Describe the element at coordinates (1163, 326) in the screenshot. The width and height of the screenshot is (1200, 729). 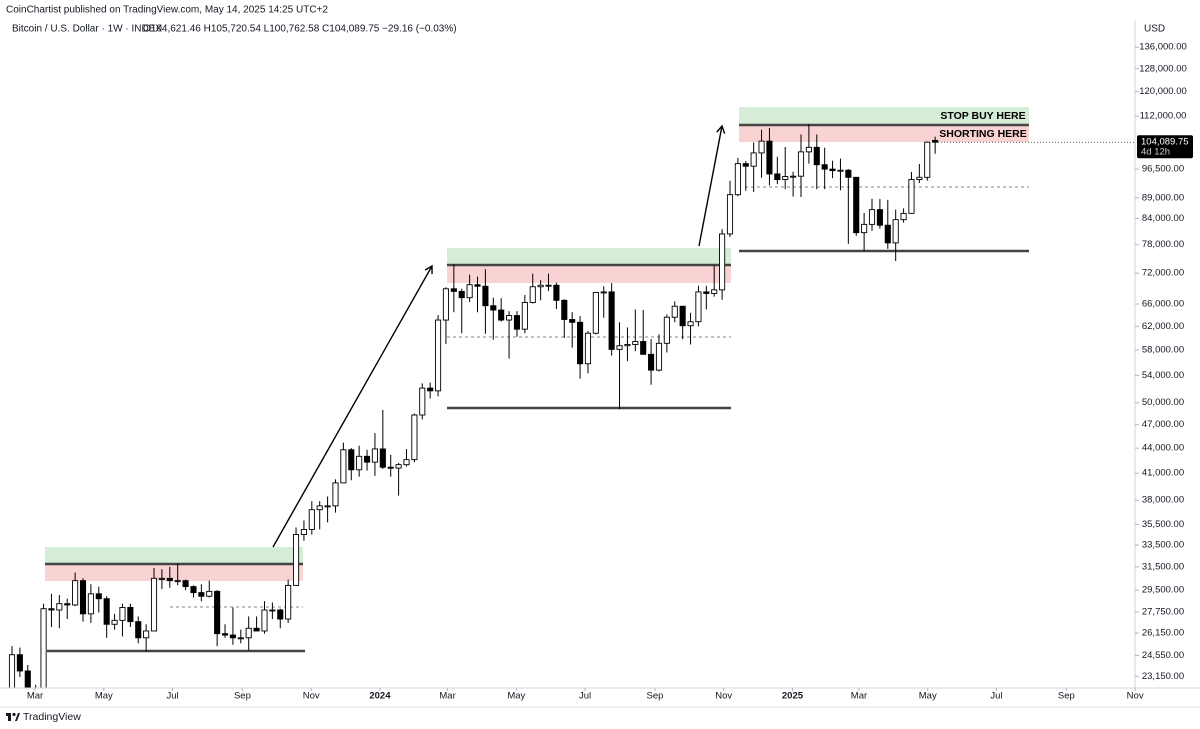
I see `y-tick-label: 62,000.00` at that location.